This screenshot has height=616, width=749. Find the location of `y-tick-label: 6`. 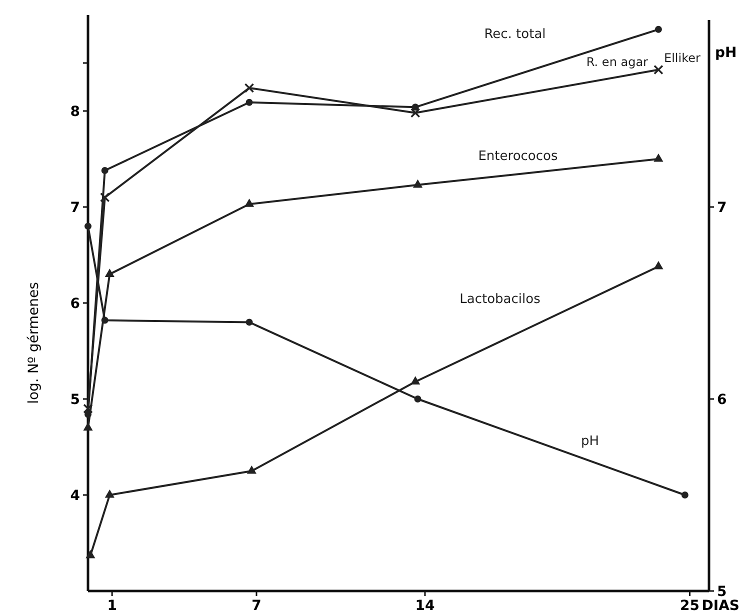

y-tick-label: 6 is located at coordinates (75, 304).